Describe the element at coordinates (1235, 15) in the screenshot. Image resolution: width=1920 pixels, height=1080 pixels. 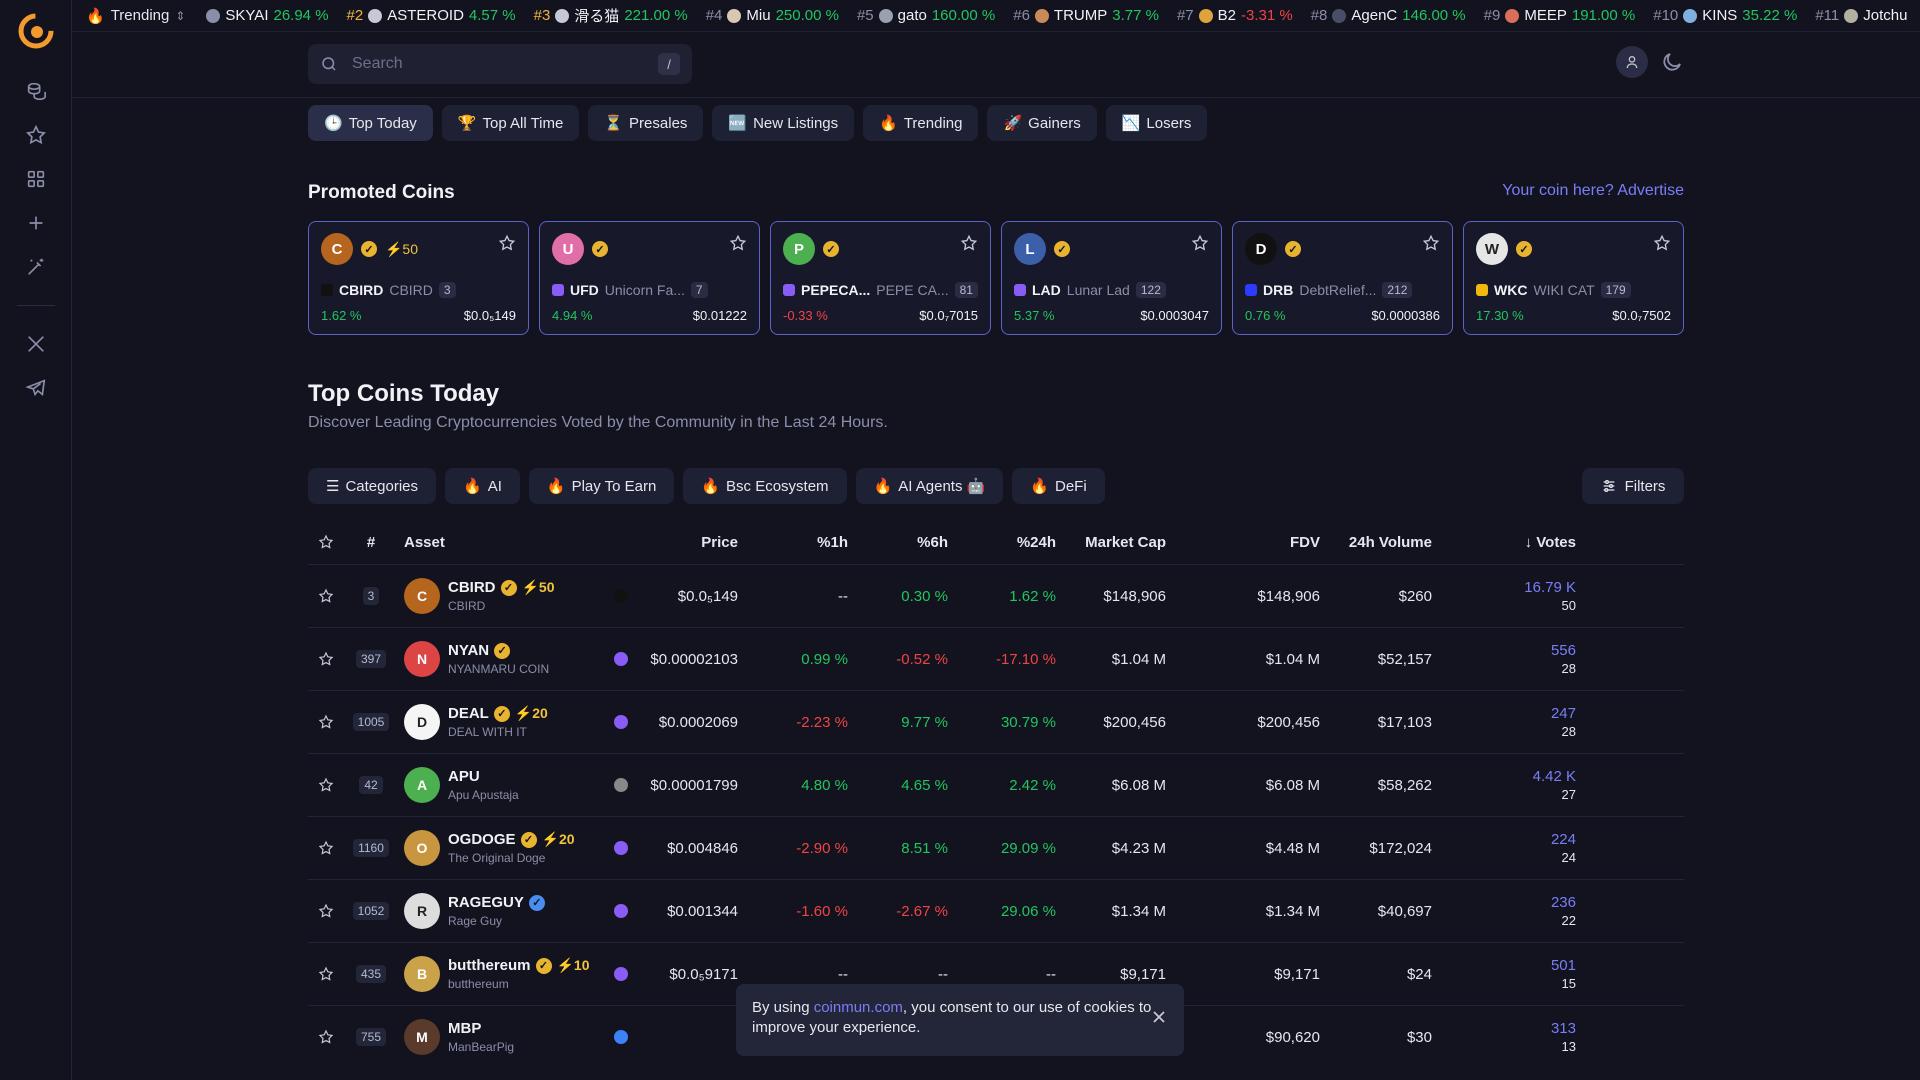
I see `ticker-item: #7 B2 -3.31 %` at that location.